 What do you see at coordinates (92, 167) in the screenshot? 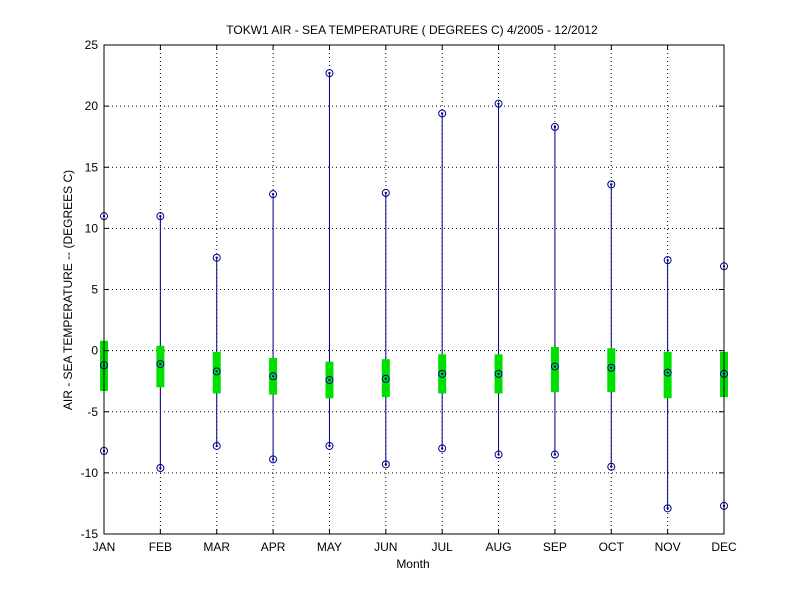
I see `y-tick-label: 15` at bounding box center [92, 167].